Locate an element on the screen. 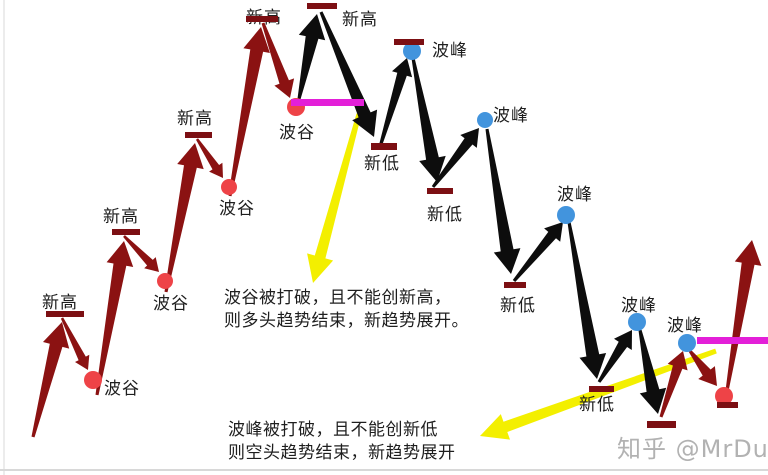 The height and width of the screenshot is (475, 768). bottom-edge-line is located at coordinates (384, 470).